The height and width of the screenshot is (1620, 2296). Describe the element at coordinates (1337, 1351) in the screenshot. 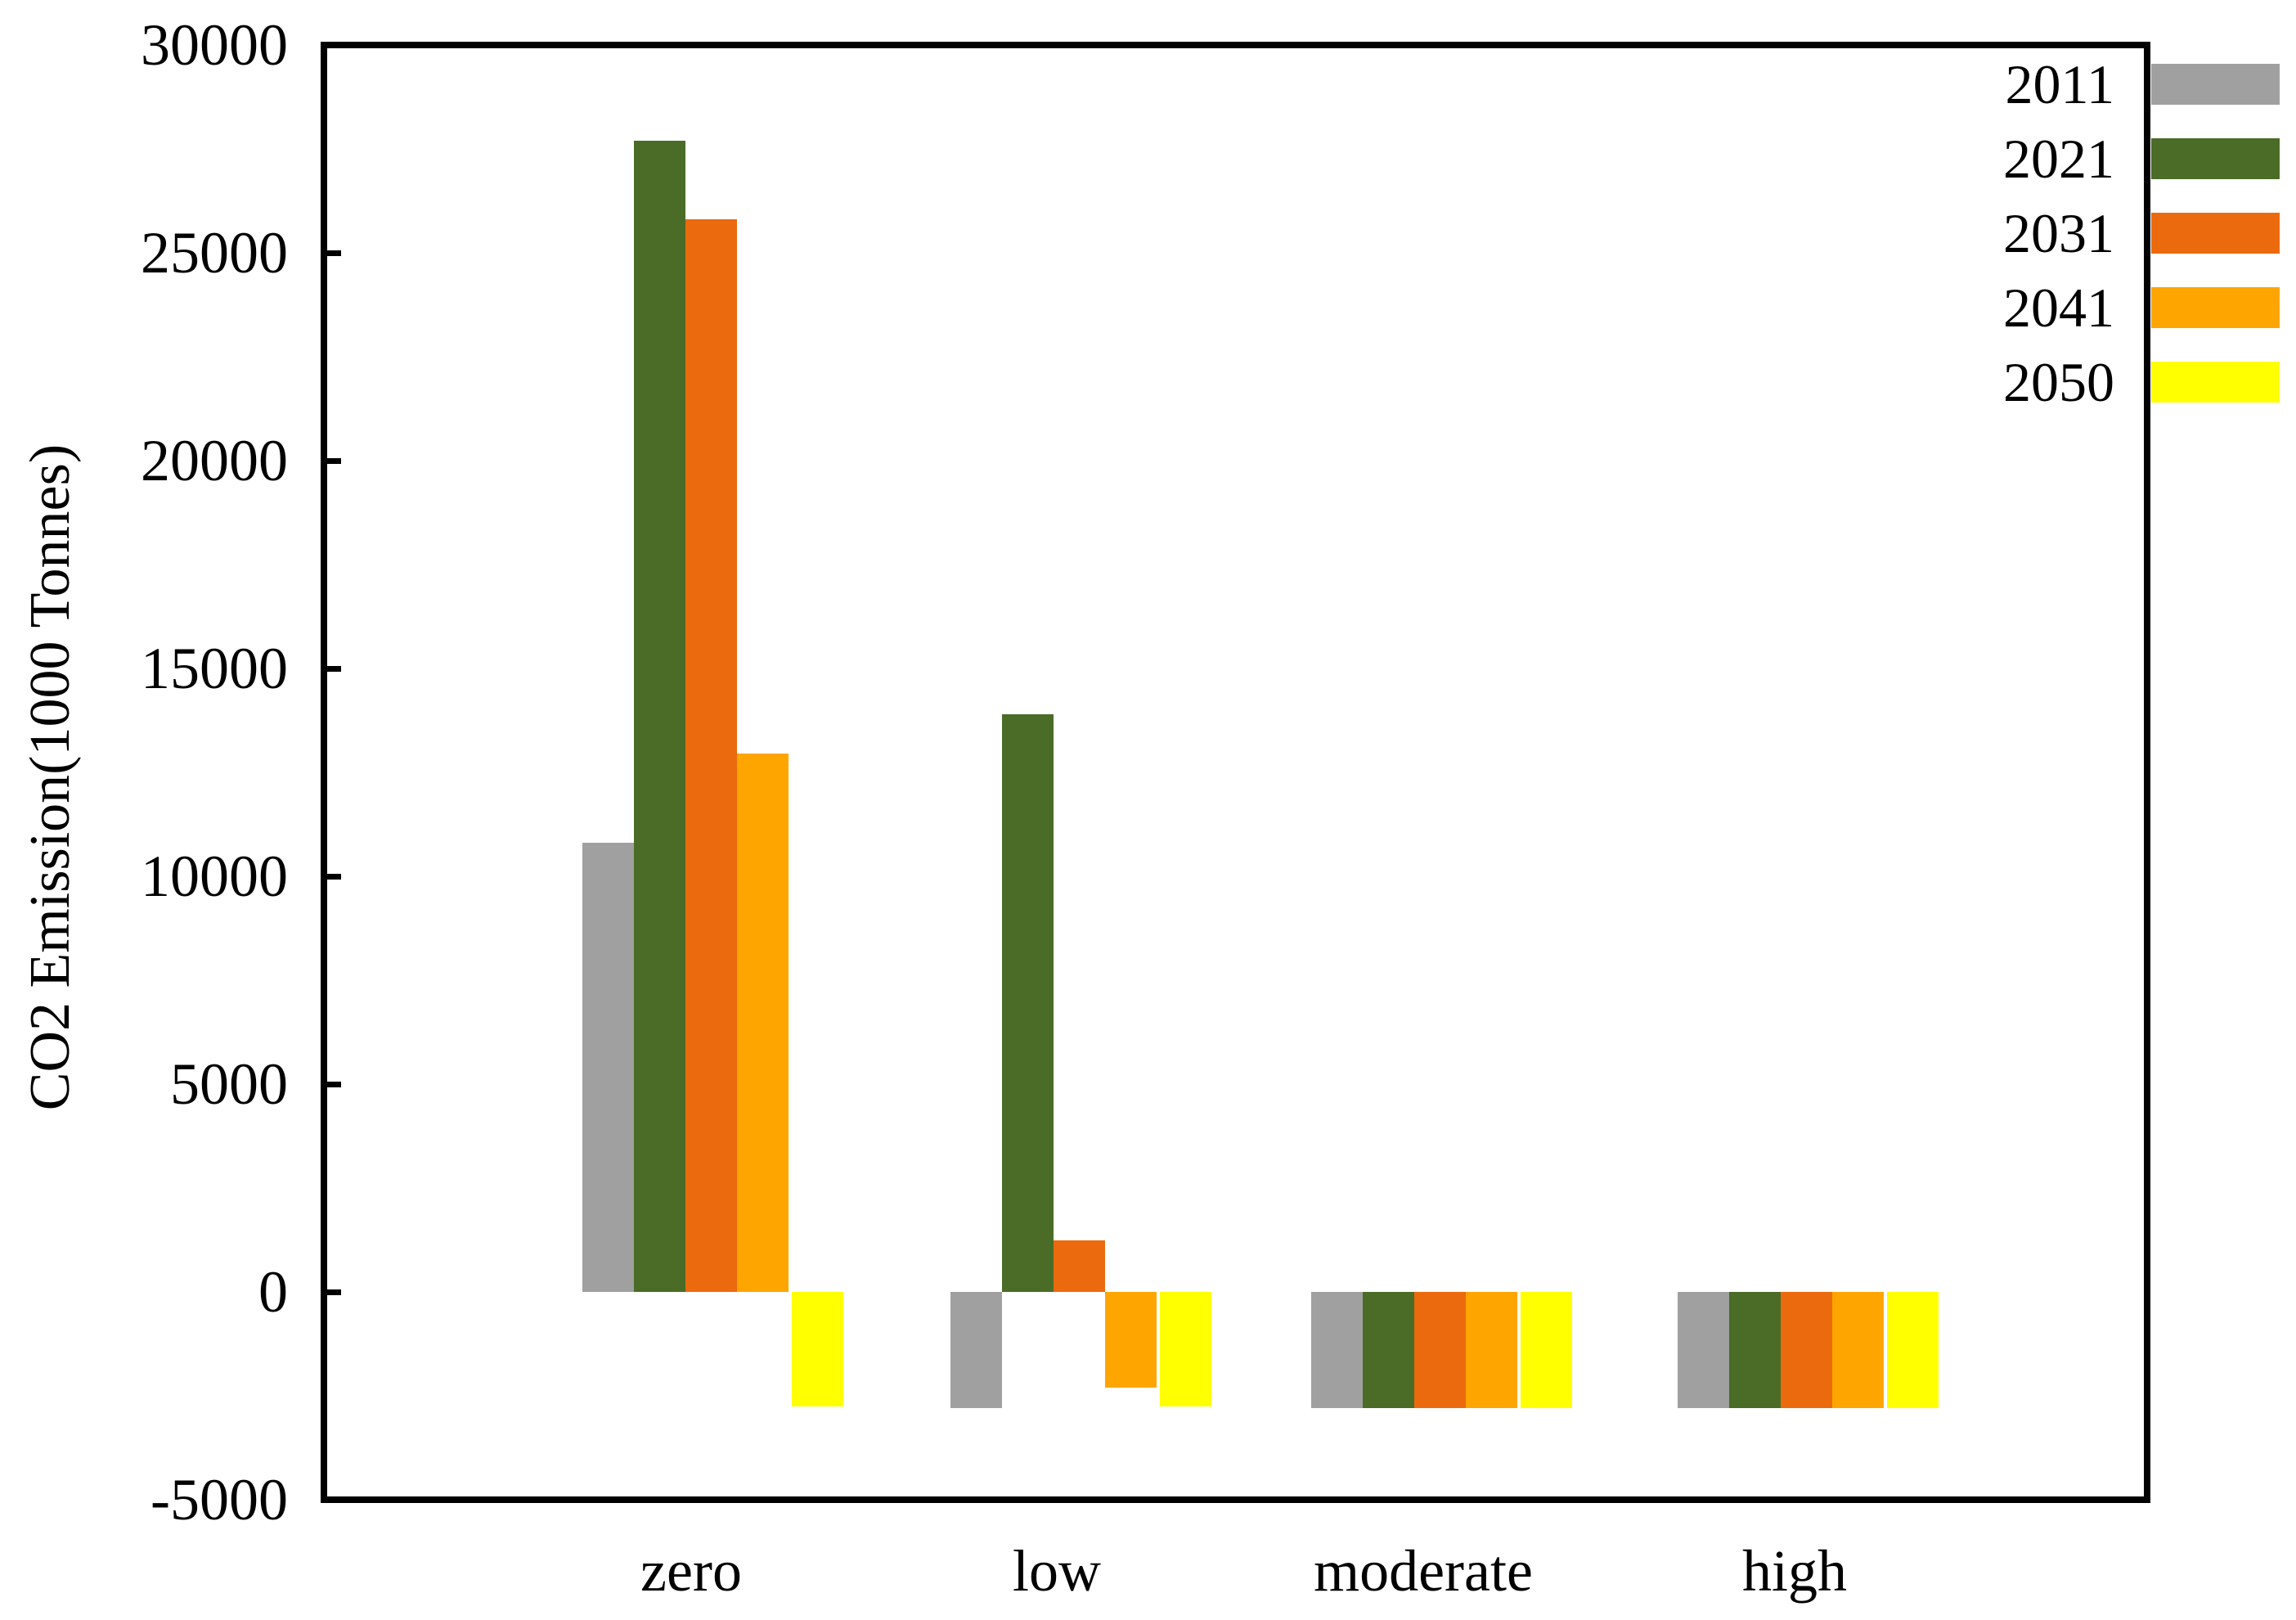

I see `bar-moderate-2011` at that location.